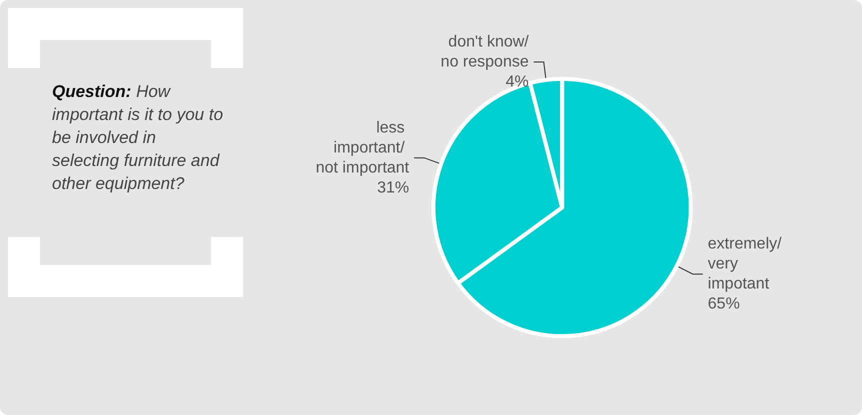 Image resolution: width=862 pixels, height=415 pixels. I want to click on slice-label: less important/ not important, so click(363, 147).